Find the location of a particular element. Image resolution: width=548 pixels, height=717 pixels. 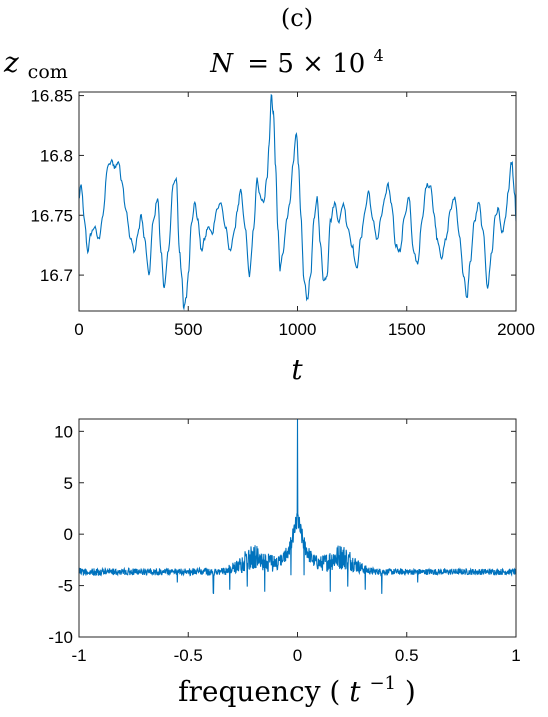

top-chart-xtick-labels: 0 500 1000 1500 2000 is located at coordinates (304, 329).